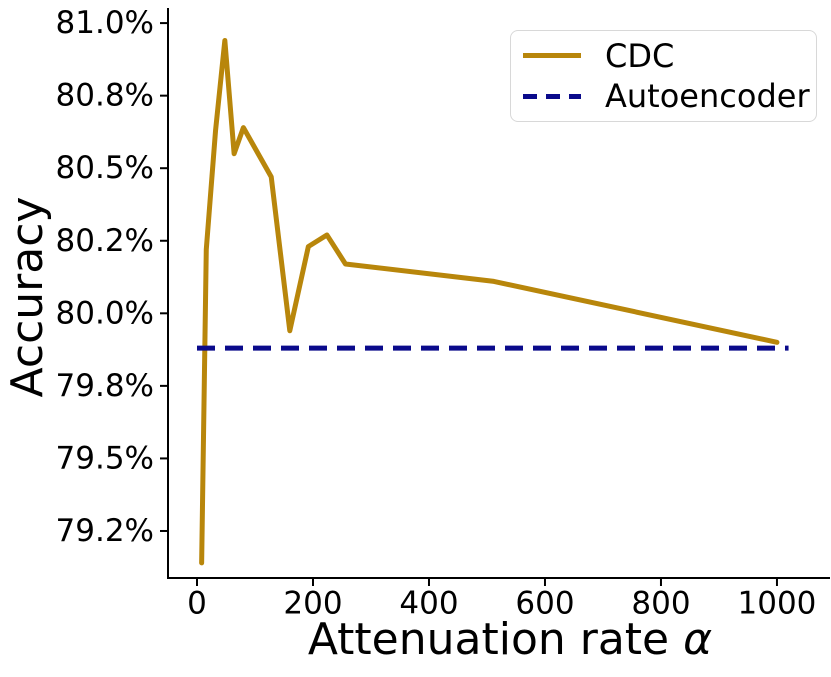  I want to click on x-tick-label: 400, so click(428, 603).